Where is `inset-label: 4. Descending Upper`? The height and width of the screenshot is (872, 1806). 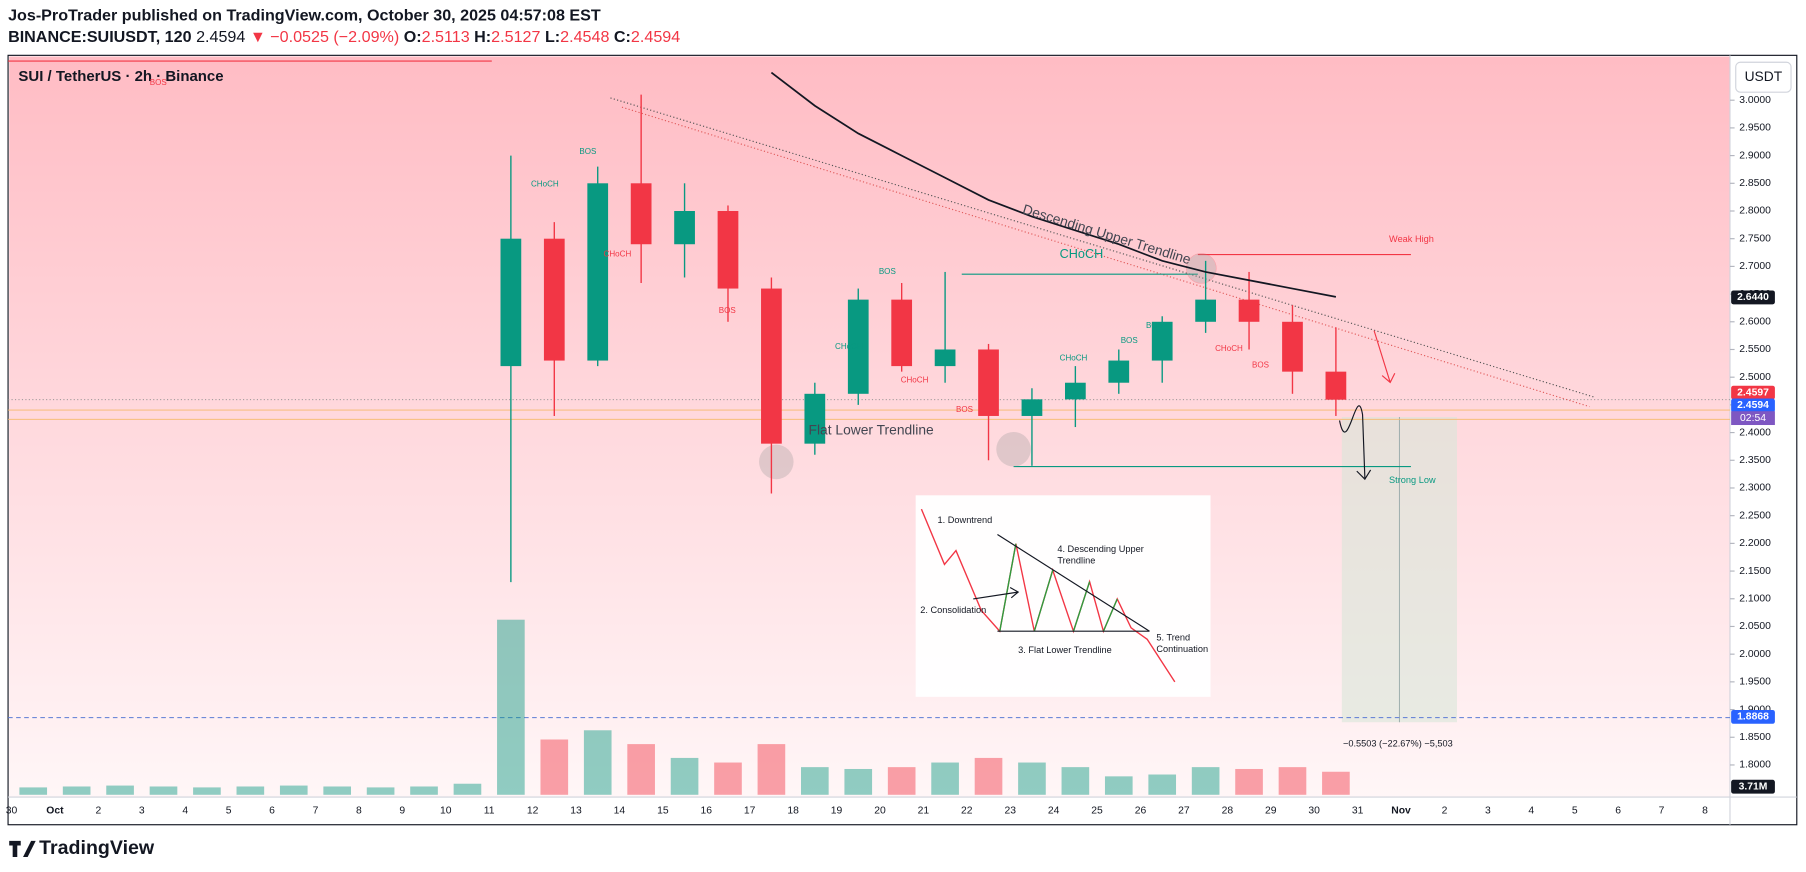
inset-label: 4. Descending Upper is located at coordinates (1100, 549).